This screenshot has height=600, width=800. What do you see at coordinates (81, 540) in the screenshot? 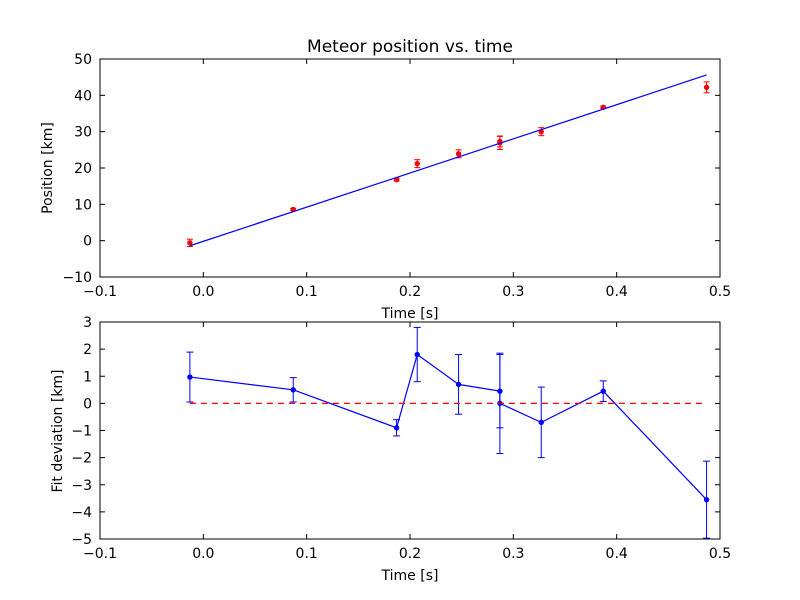
I see `y-tick-label: −5` at bounding box center [81, 540].